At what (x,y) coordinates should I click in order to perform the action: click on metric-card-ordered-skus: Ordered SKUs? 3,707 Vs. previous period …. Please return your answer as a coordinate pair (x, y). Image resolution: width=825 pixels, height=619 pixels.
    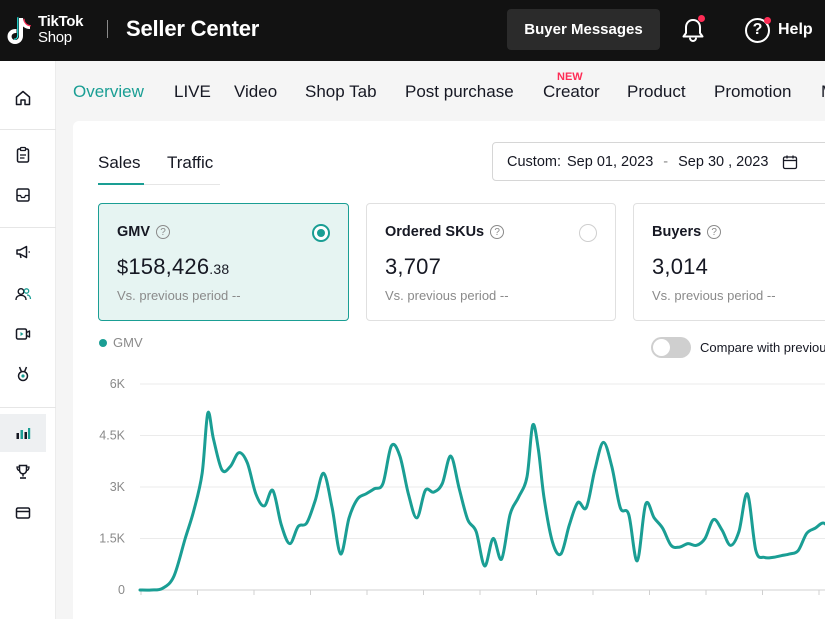
    Looking at the image, I should click on (491, 262).